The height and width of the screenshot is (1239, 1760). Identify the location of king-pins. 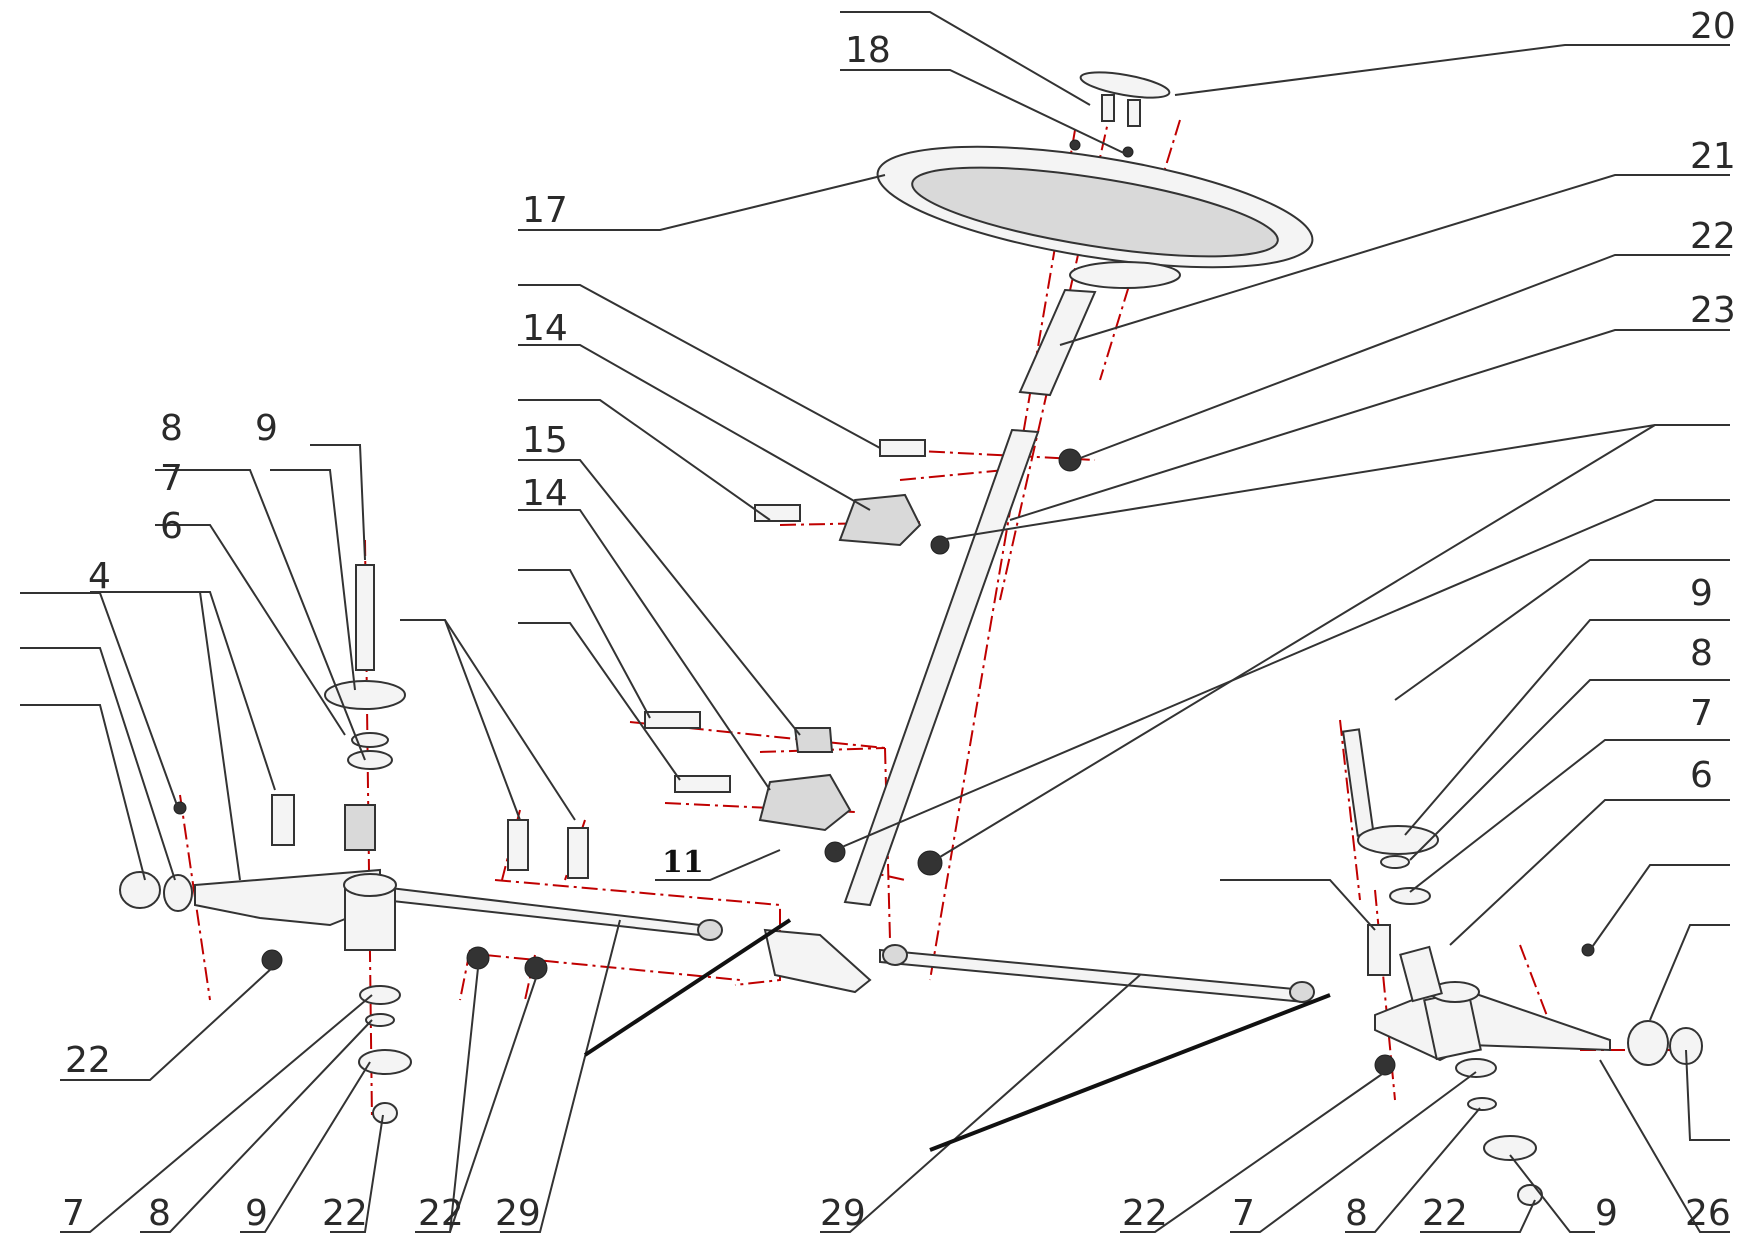
(881, 709).